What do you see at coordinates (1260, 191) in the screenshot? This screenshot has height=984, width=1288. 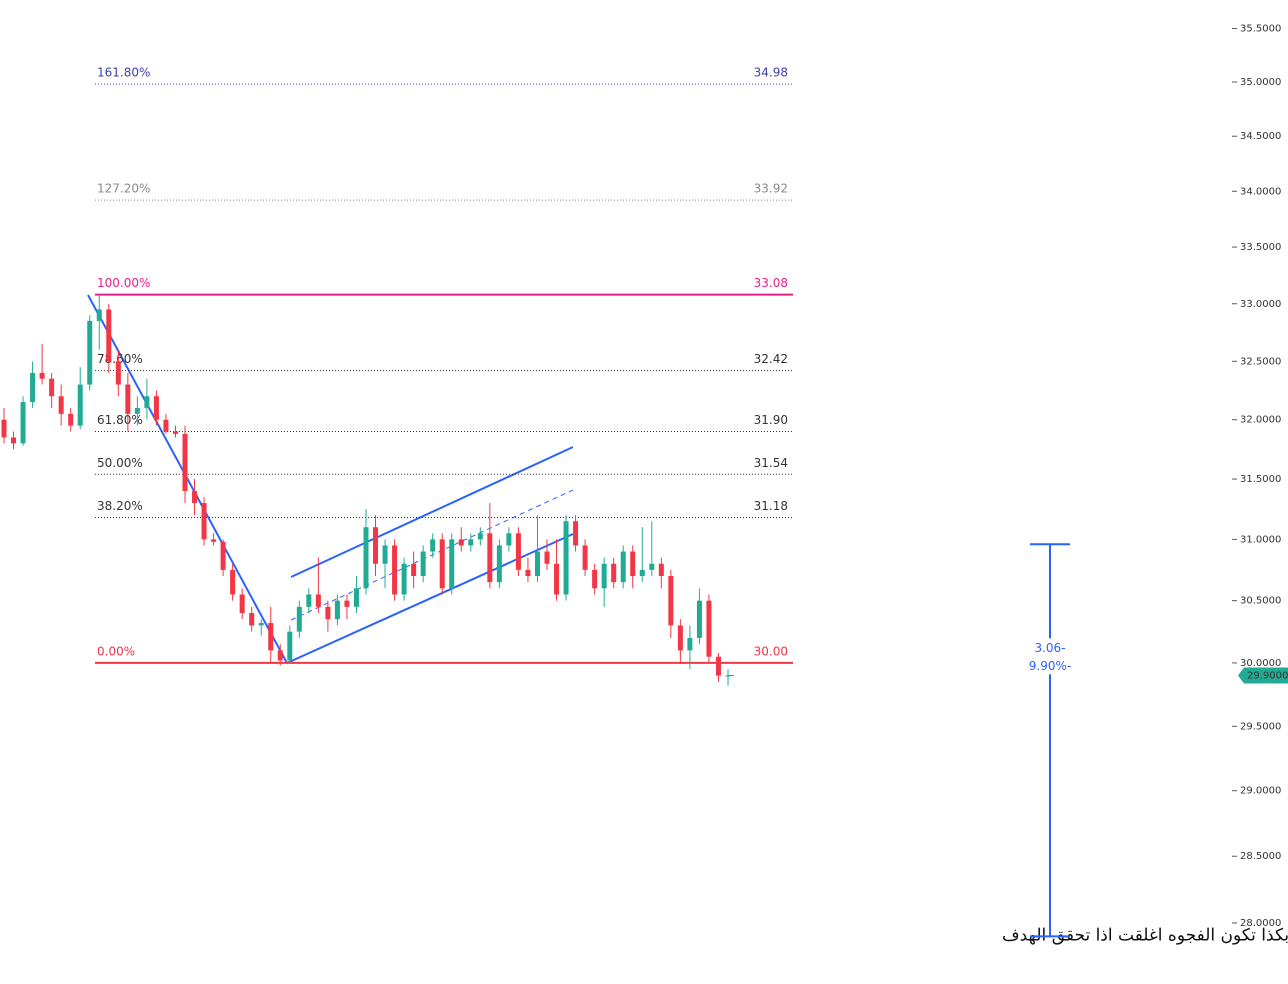 I see `y-tick-label: 34.0000` at bounding box center [1260, 191].